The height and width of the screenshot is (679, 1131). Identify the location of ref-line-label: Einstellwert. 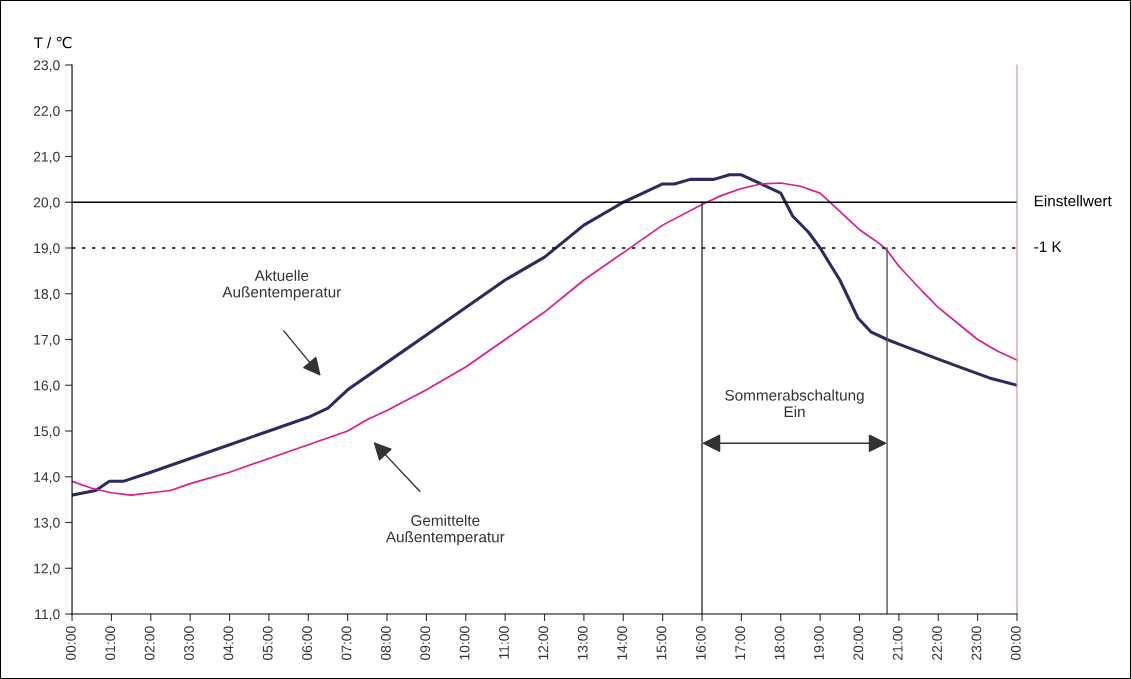
(1073, 201).